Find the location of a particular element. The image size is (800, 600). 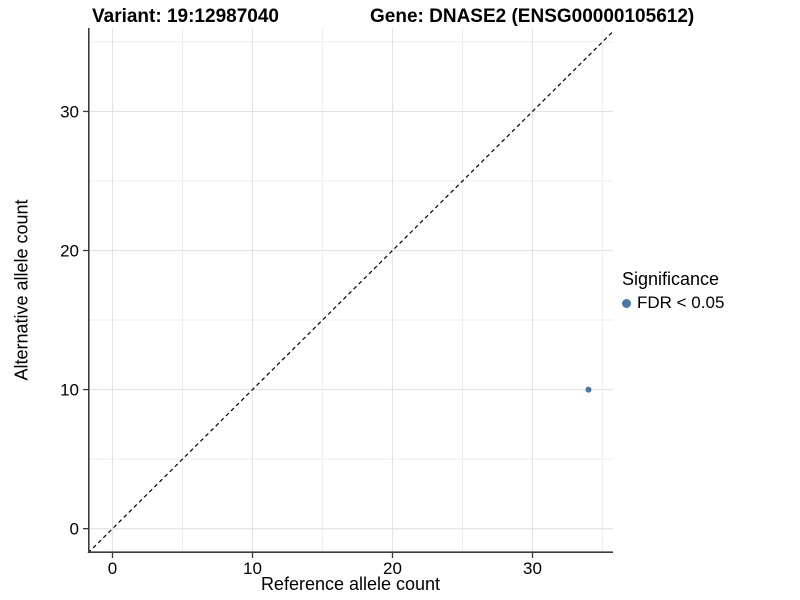

x-tick-label: 30 is located at coordinates (532, 568).